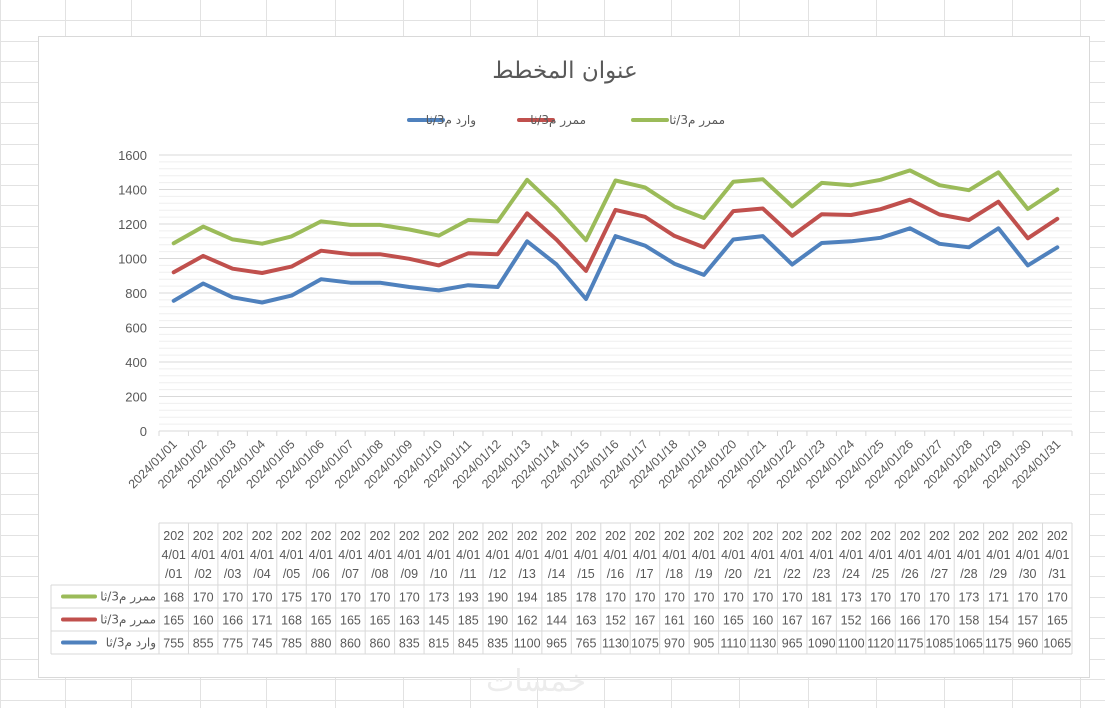  What do you see at coordinates (586, 598) in the screenshot?
I see `table-cell: 178` at bounding box center [586, 598].